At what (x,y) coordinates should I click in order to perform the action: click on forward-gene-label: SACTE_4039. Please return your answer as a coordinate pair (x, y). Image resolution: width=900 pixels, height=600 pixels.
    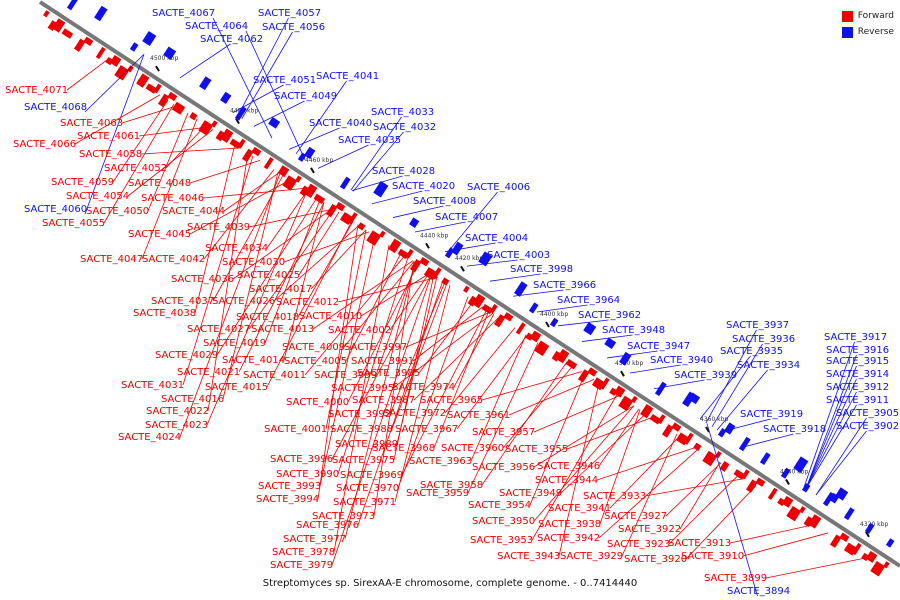
    Looking at the image, I should click on (218, 227).